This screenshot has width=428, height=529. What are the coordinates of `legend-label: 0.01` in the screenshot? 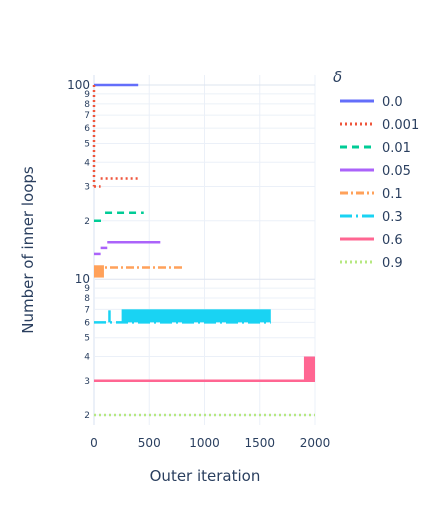 It's located at (396, 148).